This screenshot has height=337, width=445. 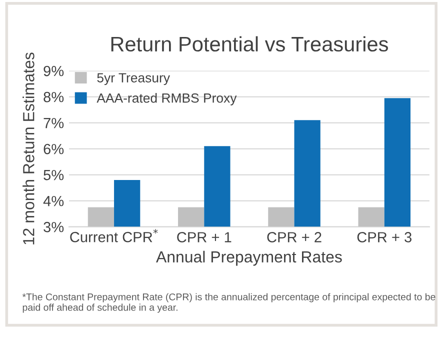 I want to click on y-tick-label: 4%, so click(x=53, y=201).